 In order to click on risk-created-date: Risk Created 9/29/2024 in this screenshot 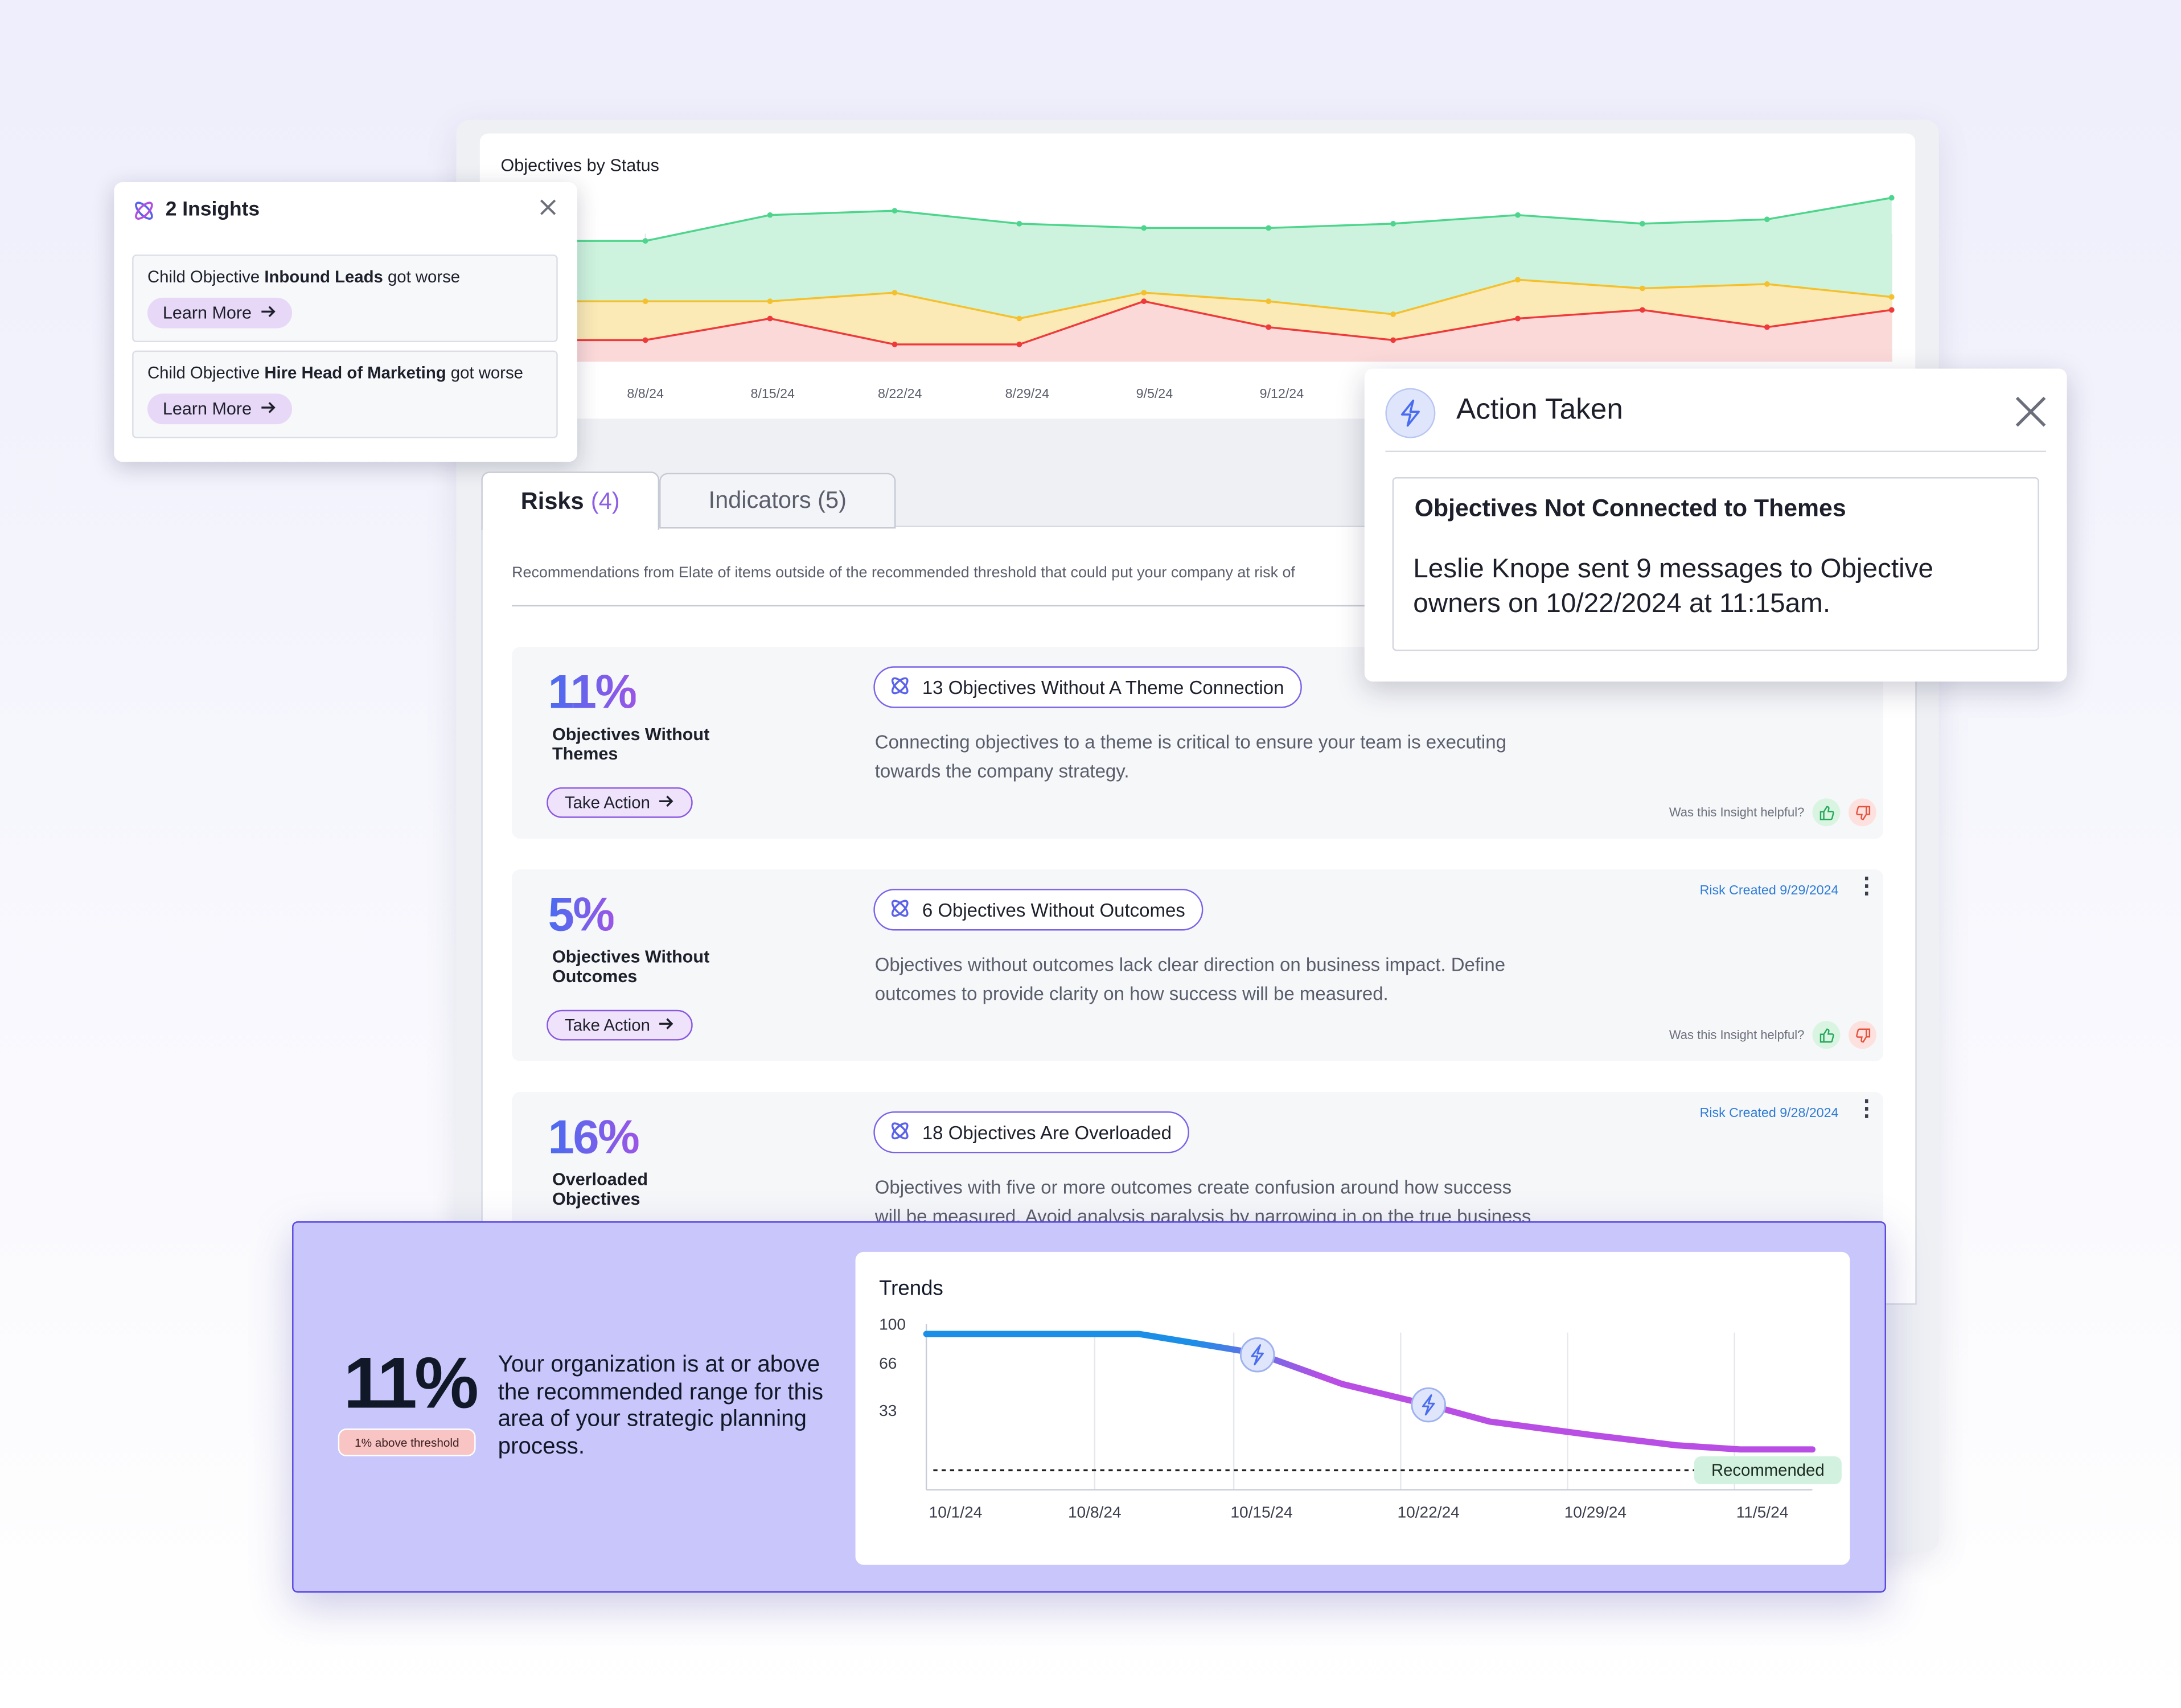, I will do `click(1769, 891)`.